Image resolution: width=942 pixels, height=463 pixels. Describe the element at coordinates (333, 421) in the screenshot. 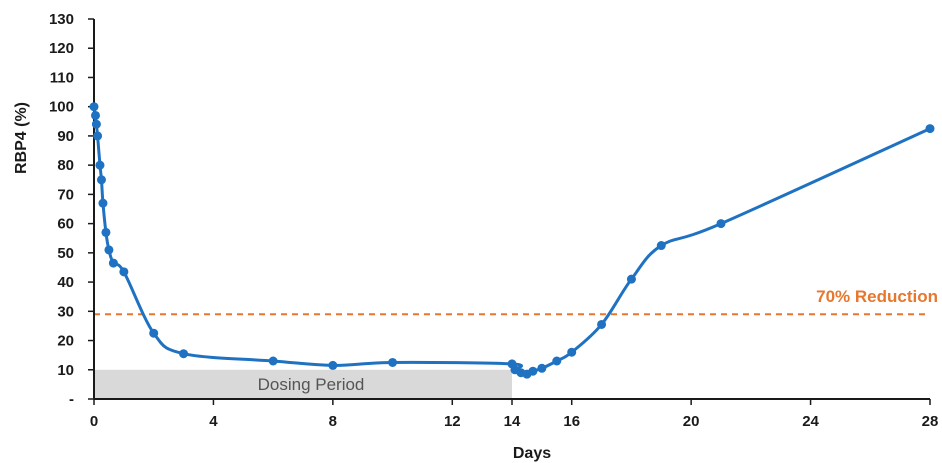

I see `x-tick-label: 8` at that location.